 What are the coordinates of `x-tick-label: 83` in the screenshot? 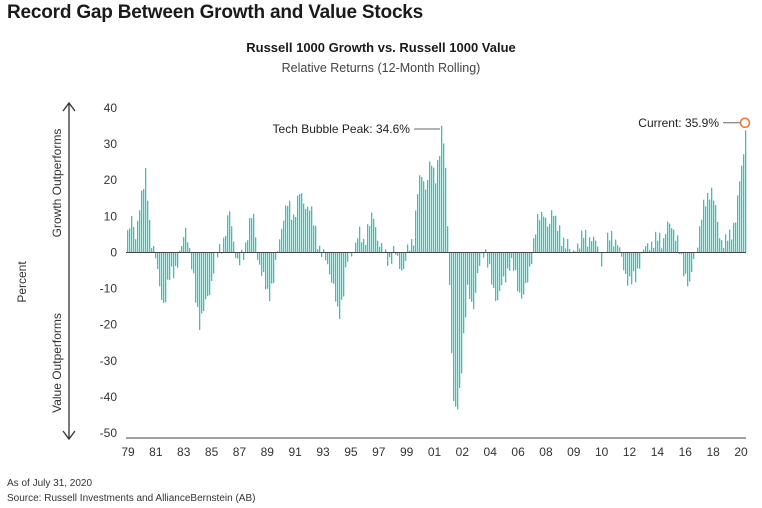 It's located at (184, 452).